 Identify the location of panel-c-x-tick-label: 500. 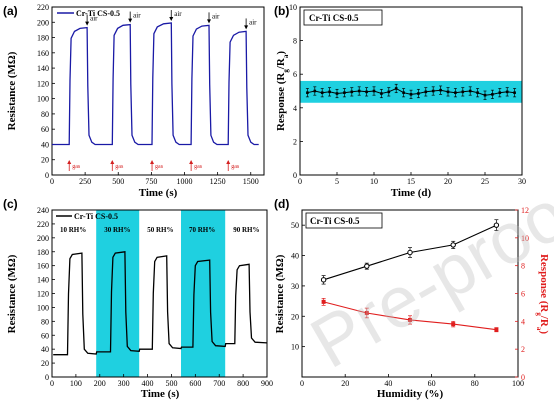
(171, 383).